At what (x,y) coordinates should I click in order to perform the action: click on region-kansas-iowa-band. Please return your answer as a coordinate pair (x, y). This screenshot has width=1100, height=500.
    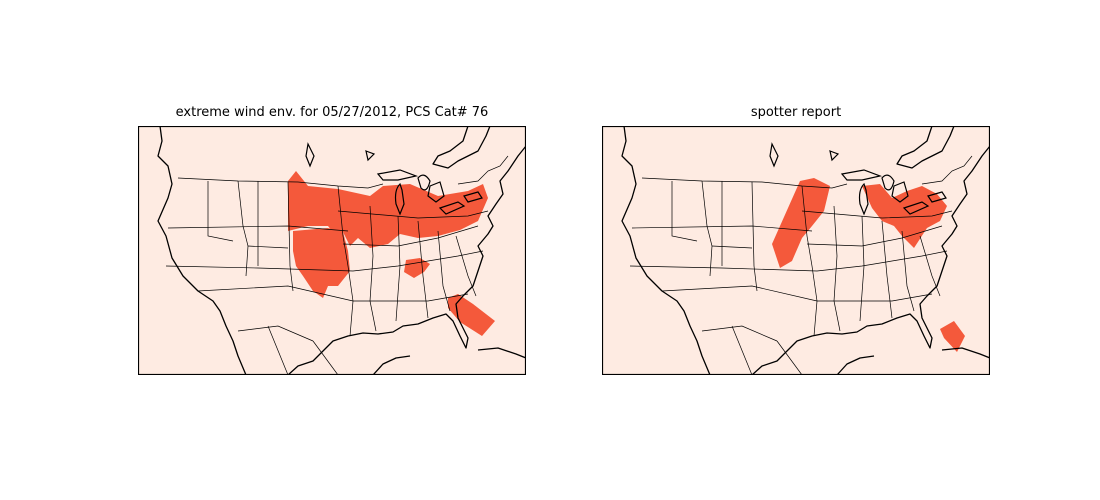
    Looking at the image, I should click on (801, 223).